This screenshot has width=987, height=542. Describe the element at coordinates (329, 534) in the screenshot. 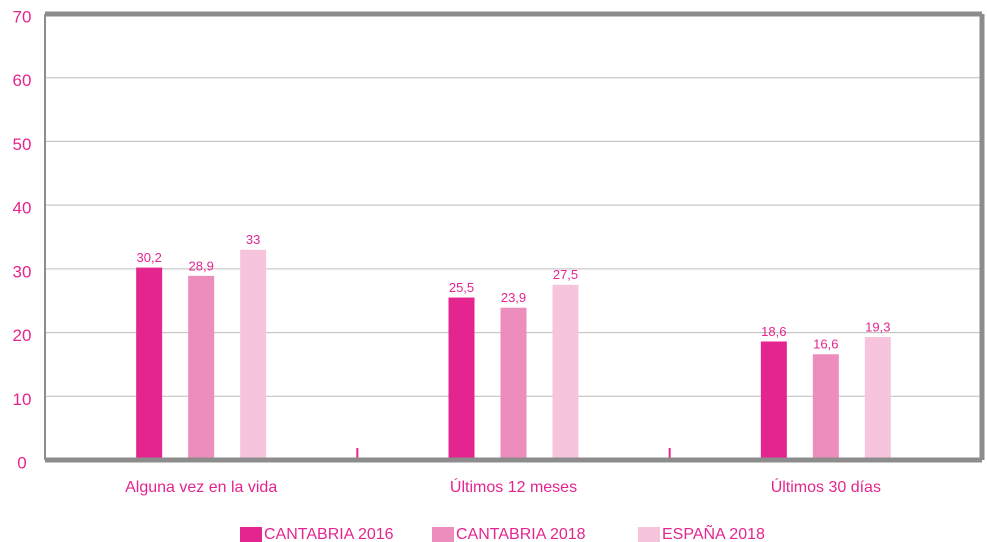

I see `legend-label: CANTABRIA 2016` at that location.